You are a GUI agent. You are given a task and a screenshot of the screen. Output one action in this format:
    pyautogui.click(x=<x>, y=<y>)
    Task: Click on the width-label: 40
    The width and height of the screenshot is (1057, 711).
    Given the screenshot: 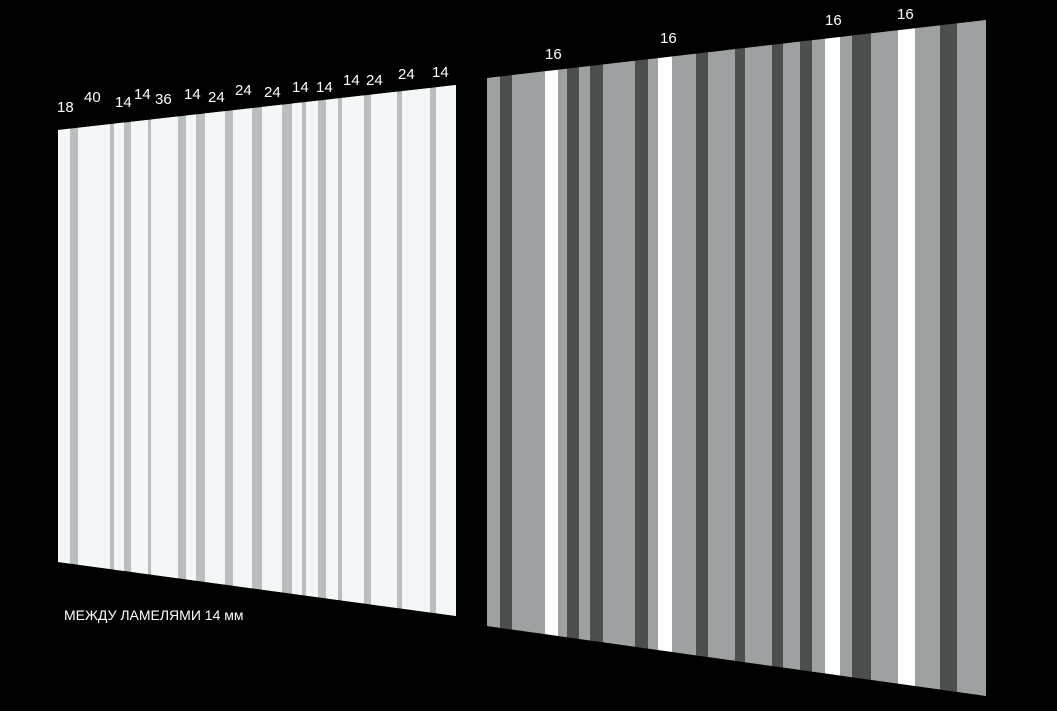 What is the action you would take?
    pyautogui.click(x=92, y=97)
    